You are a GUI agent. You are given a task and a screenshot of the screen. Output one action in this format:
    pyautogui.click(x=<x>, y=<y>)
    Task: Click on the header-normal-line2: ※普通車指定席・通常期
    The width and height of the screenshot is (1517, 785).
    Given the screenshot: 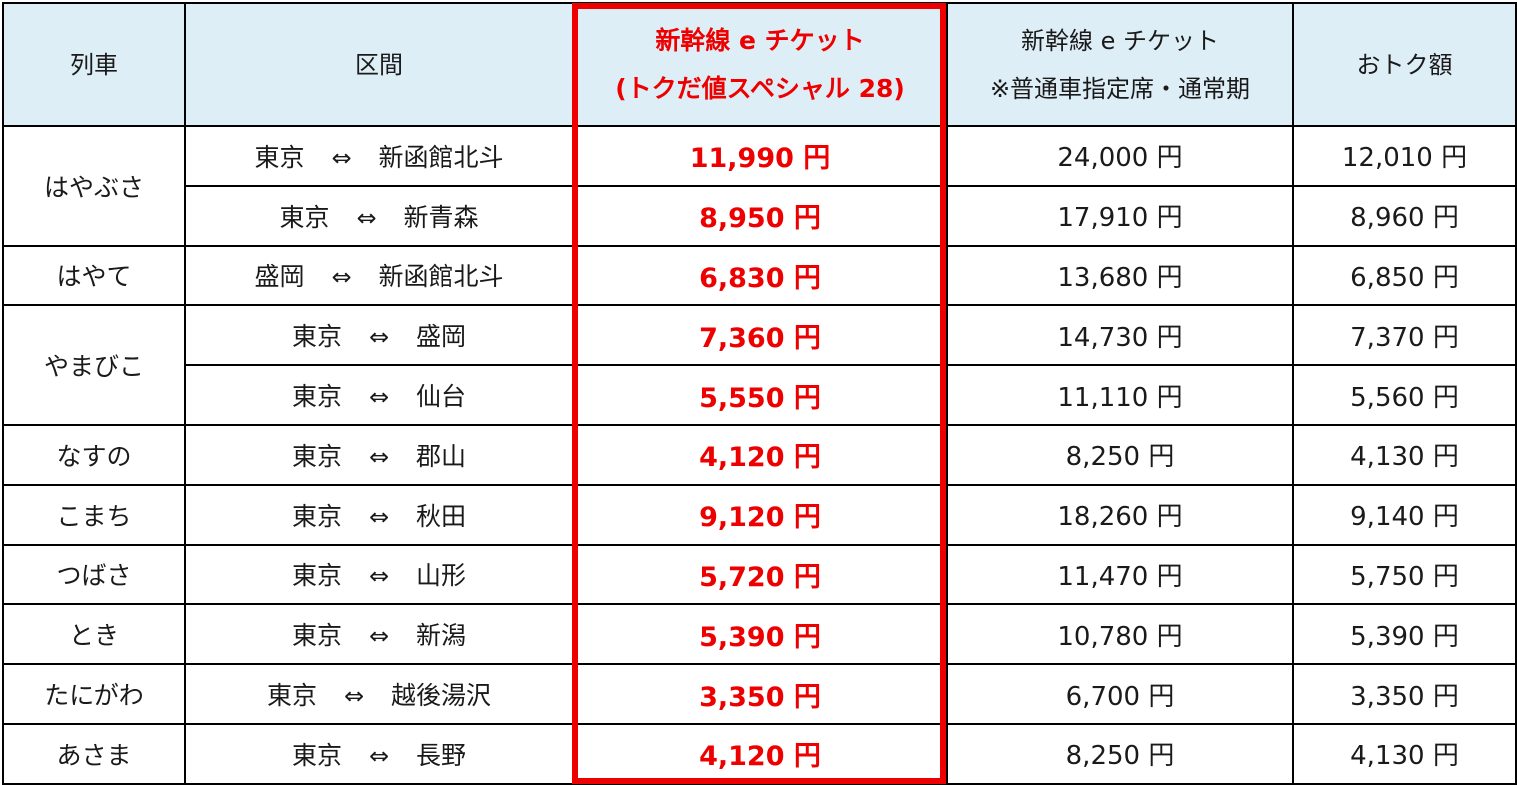 What is the action you would take?
    pyautogui.click(x=1120, y=88)
    